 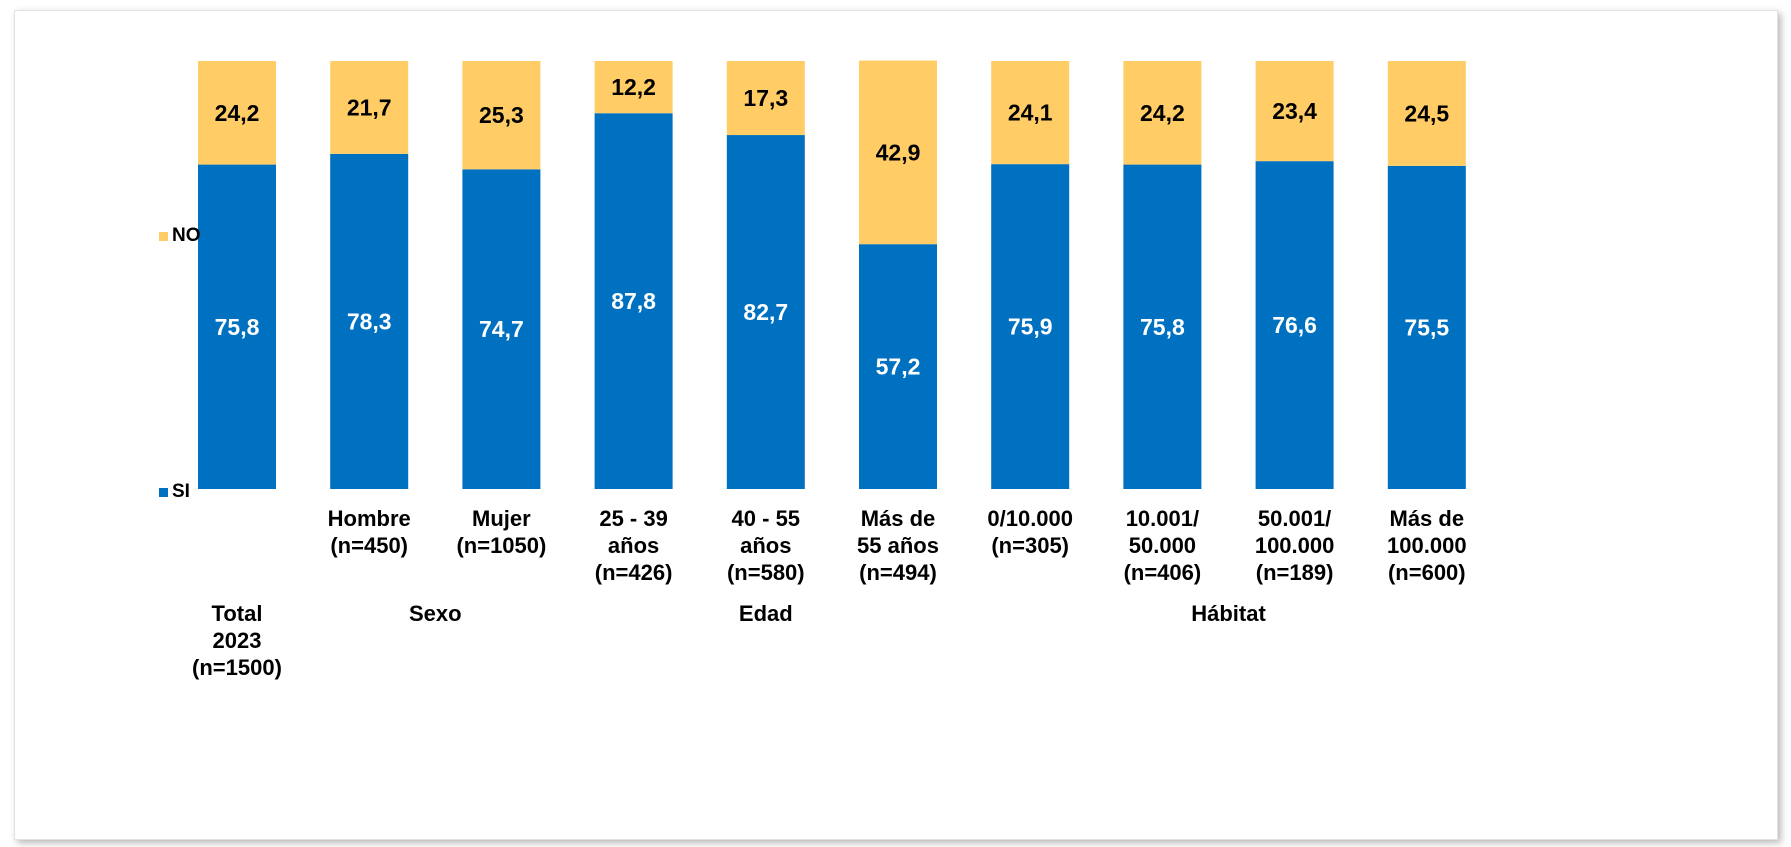 What do you see at coordinates (1295, 572) in the screenshot?
I see `category-label: (n=189)` at bounding box center [1295, 572].